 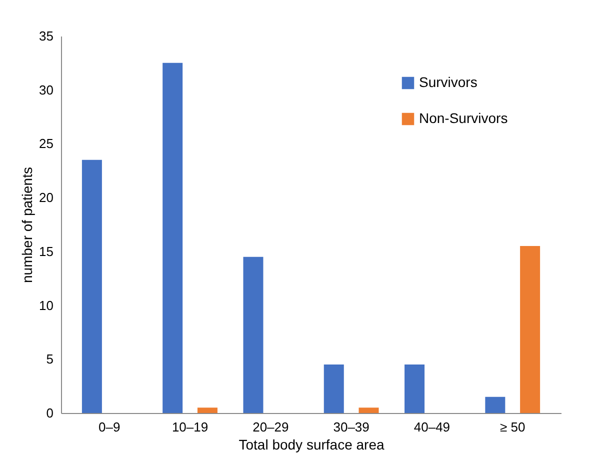 What do you see at coordinates (46, 90) in the screenshot?
I see `y-tick-label: 30` at bounding box center [46, 90].